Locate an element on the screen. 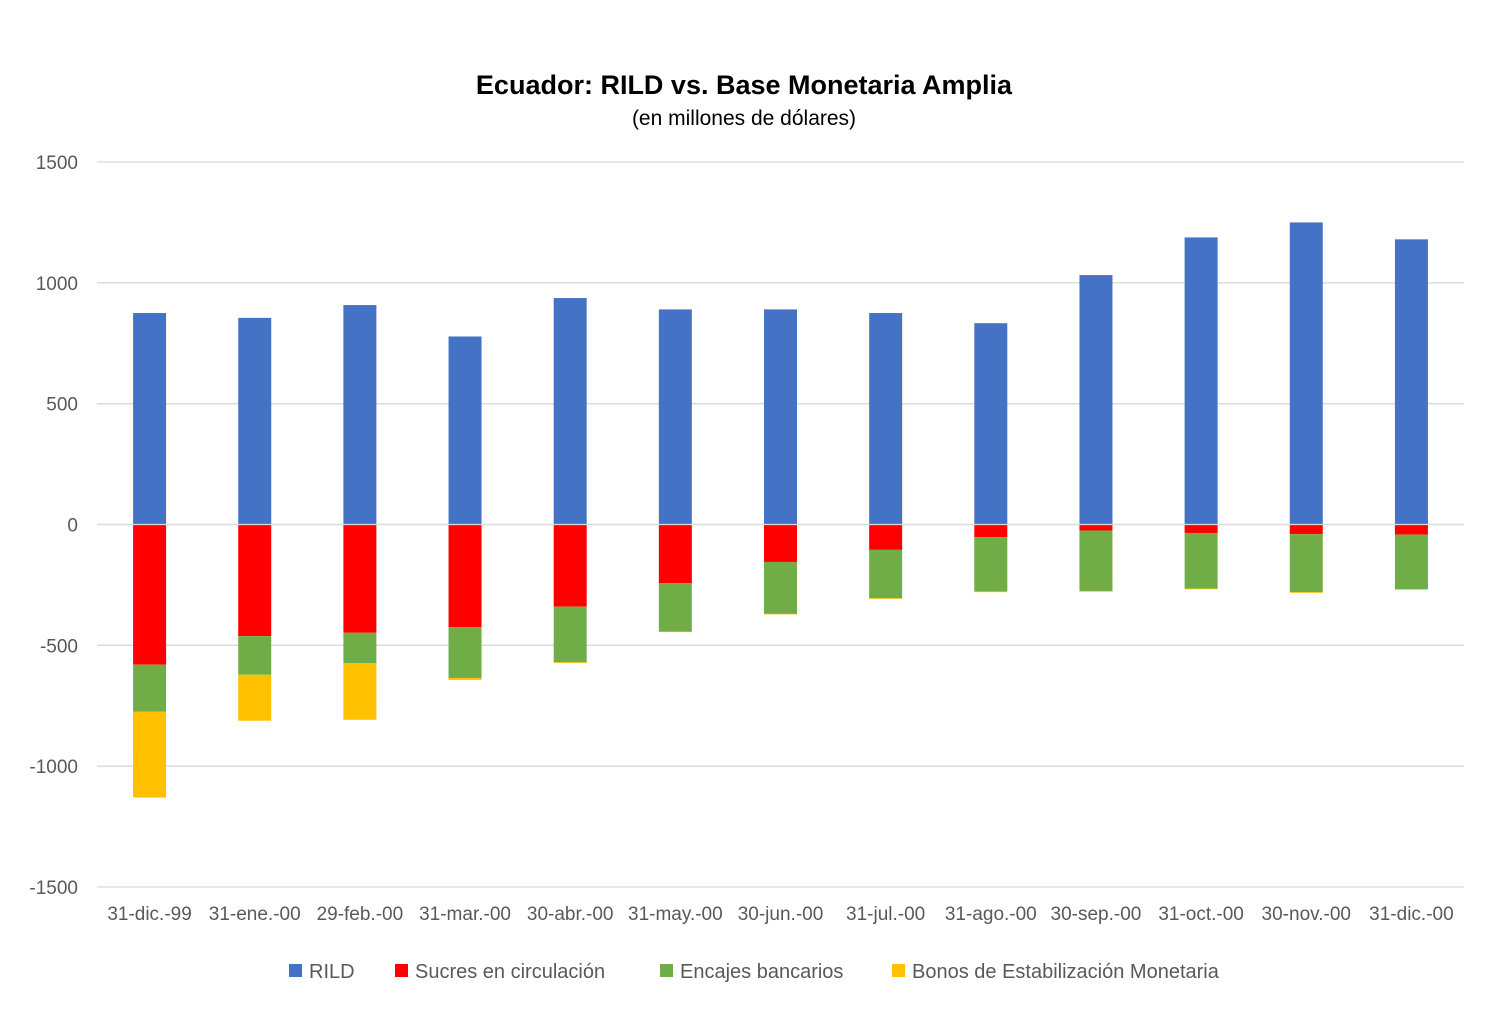 Image resolution: width=1488 pixels, height=1010 pixels. x-tick-label: 31-may.-00 is located at coordinates (675, 914).